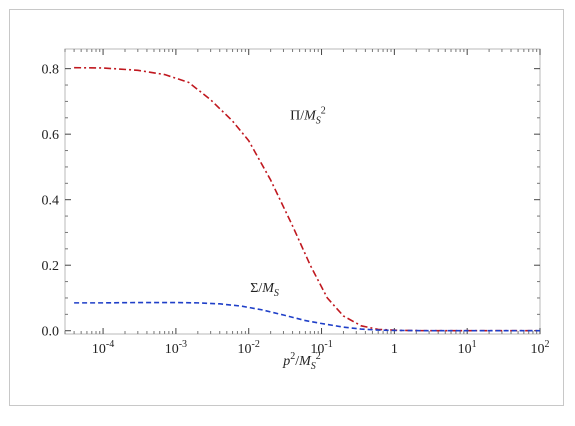 The width and height of the screenshot is (575, 426). Describe the element at coordinates (301, 361) in the screenshot. I see `x-axis-title: p2/MS2` at that location.